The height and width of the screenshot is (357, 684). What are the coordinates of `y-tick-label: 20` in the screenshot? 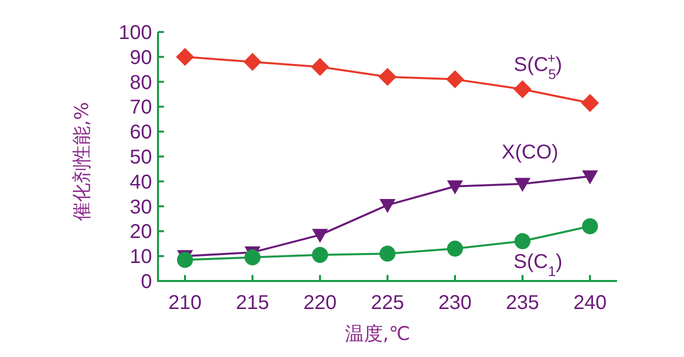 It's located at (141, 232).